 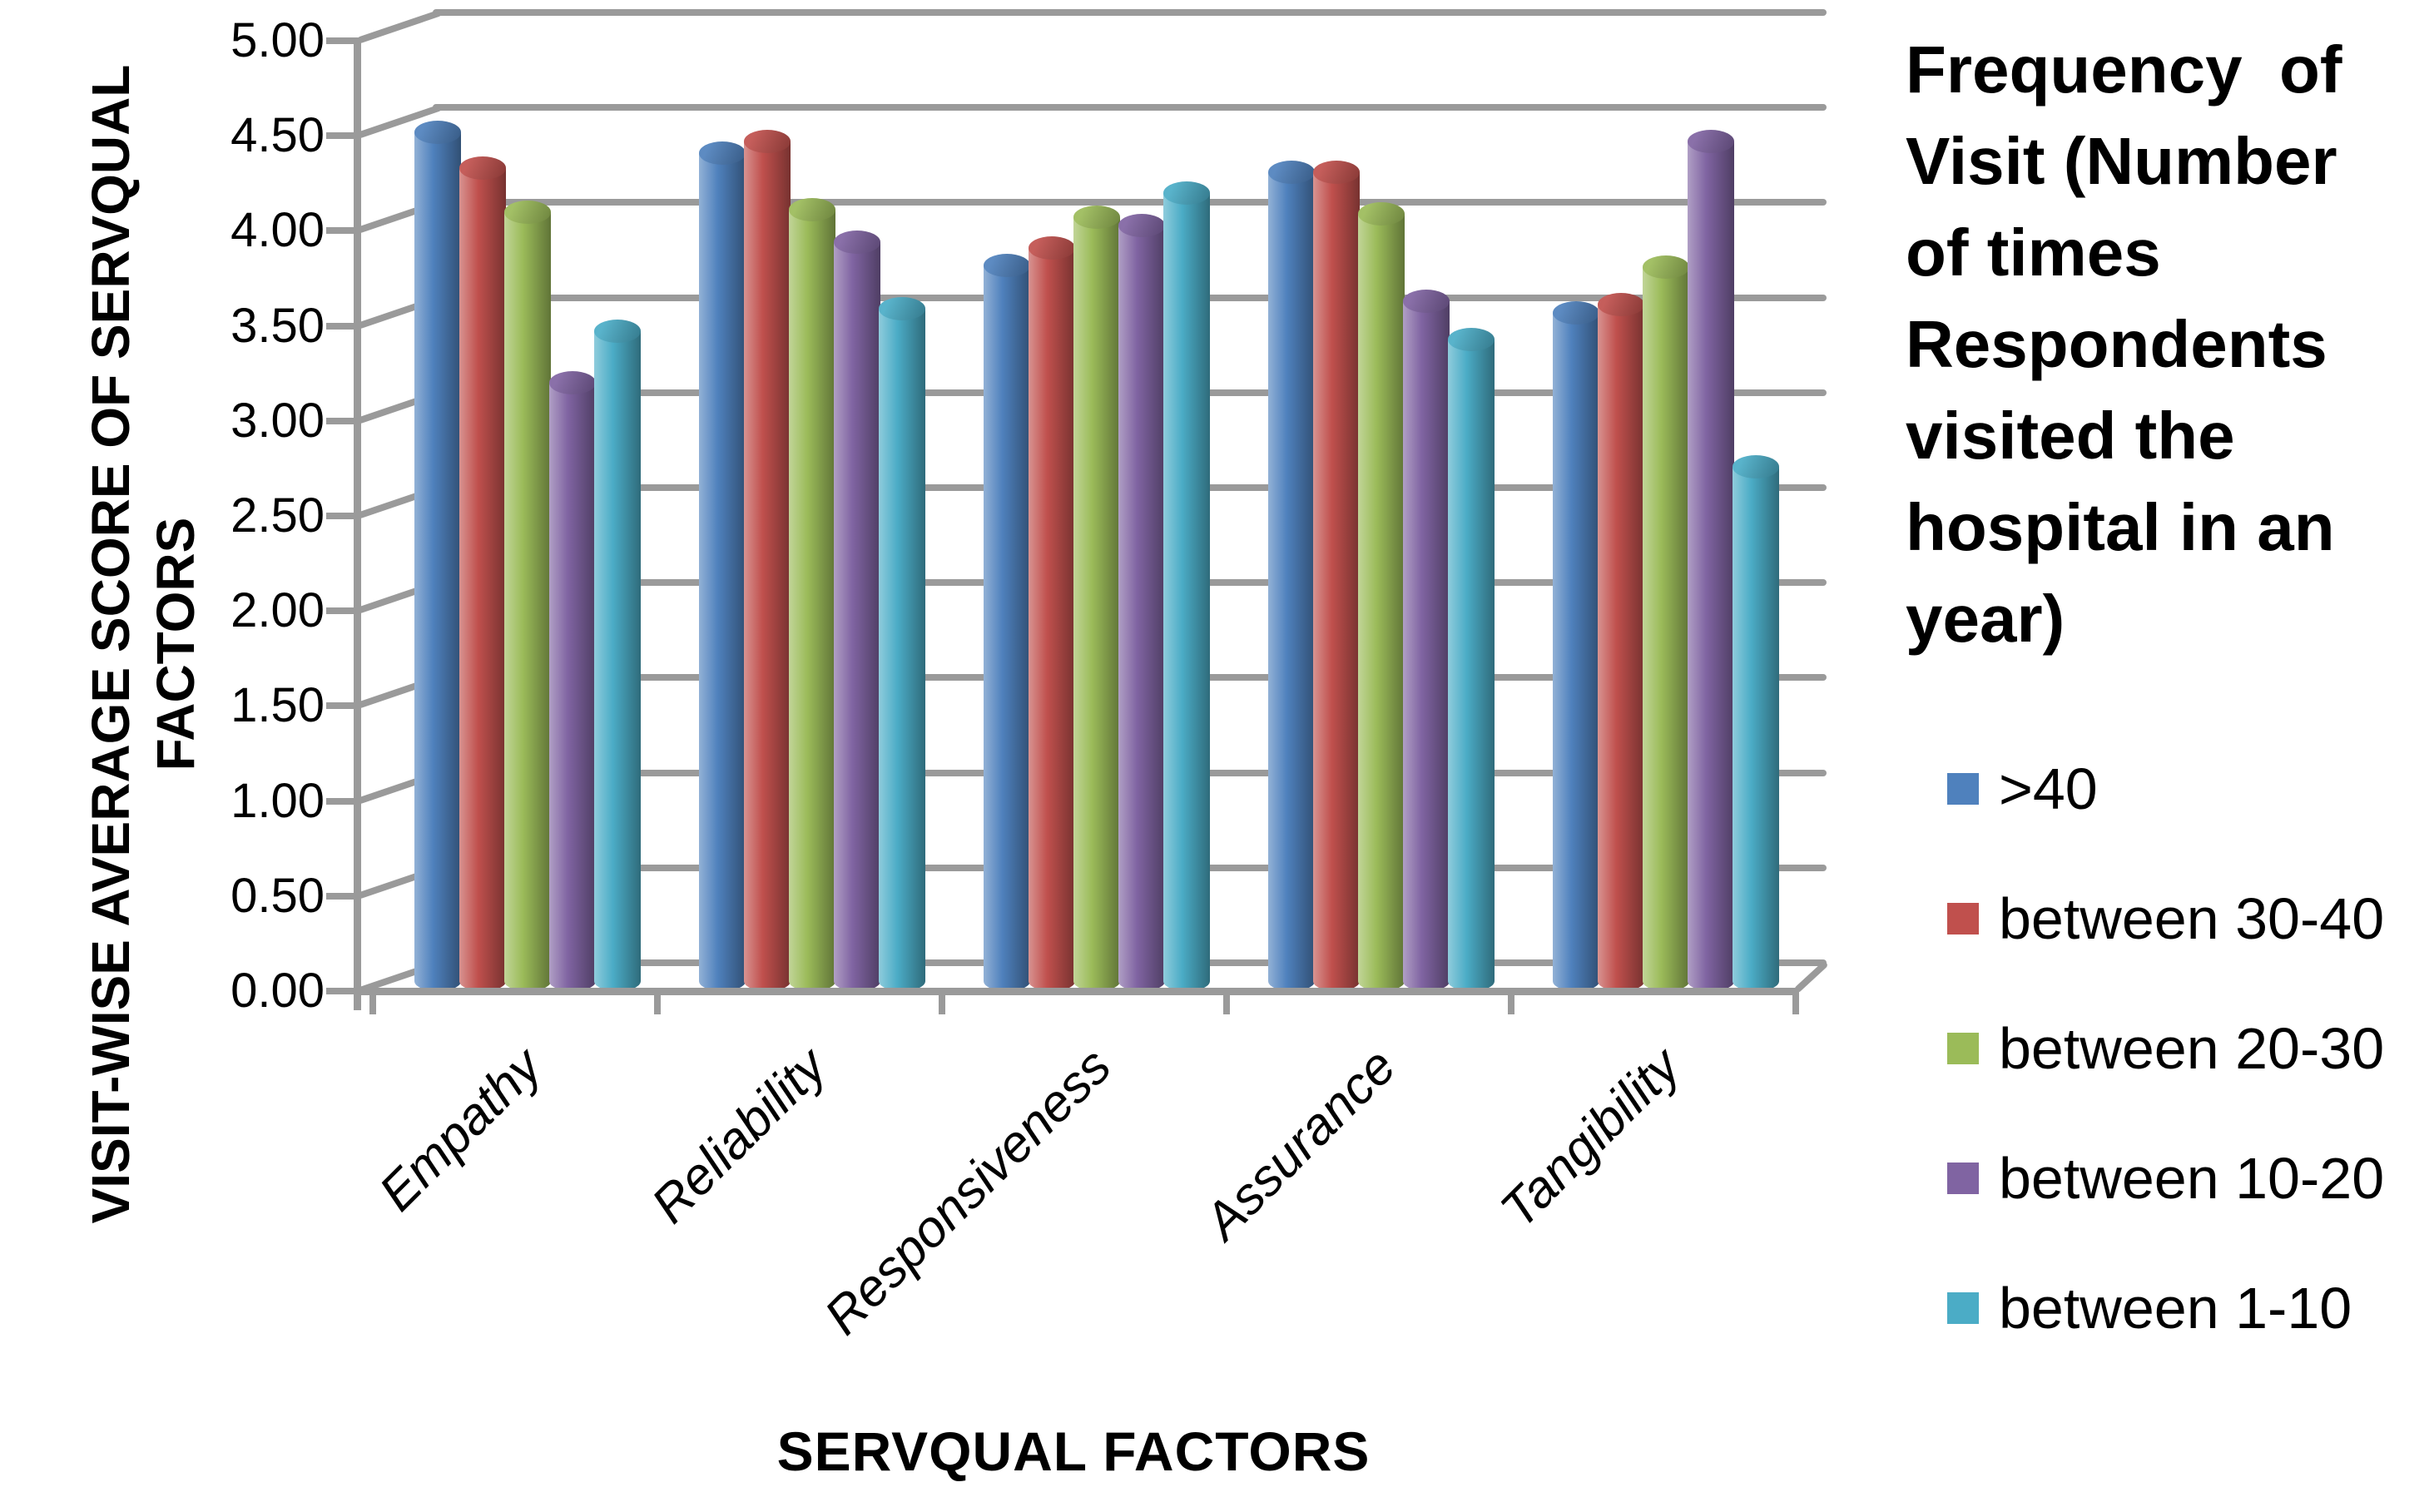 I want to click on legend-item: between 20-30, so click(x=2170, y=1048).